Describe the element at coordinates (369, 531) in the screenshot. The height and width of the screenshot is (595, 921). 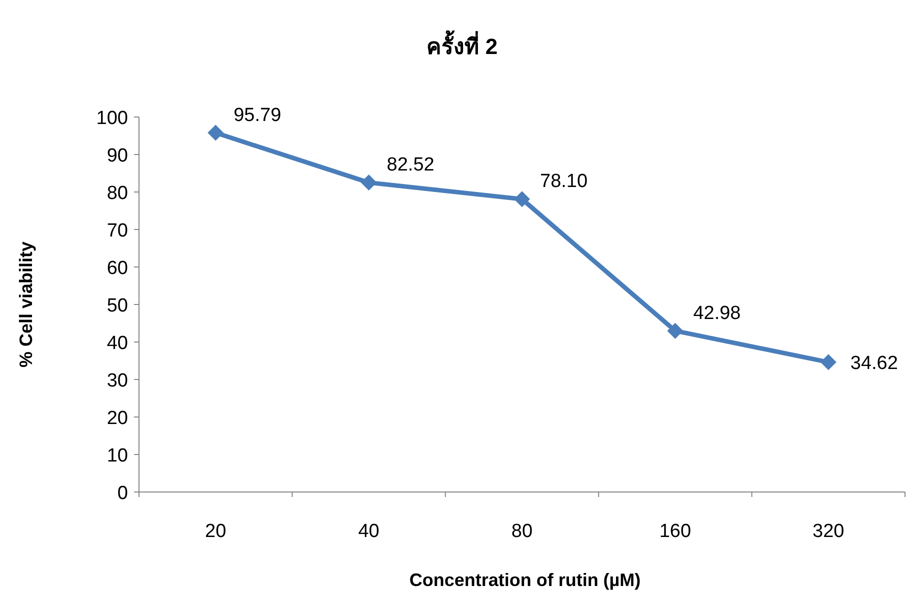
I see `x-tick-label: 40` at that location.